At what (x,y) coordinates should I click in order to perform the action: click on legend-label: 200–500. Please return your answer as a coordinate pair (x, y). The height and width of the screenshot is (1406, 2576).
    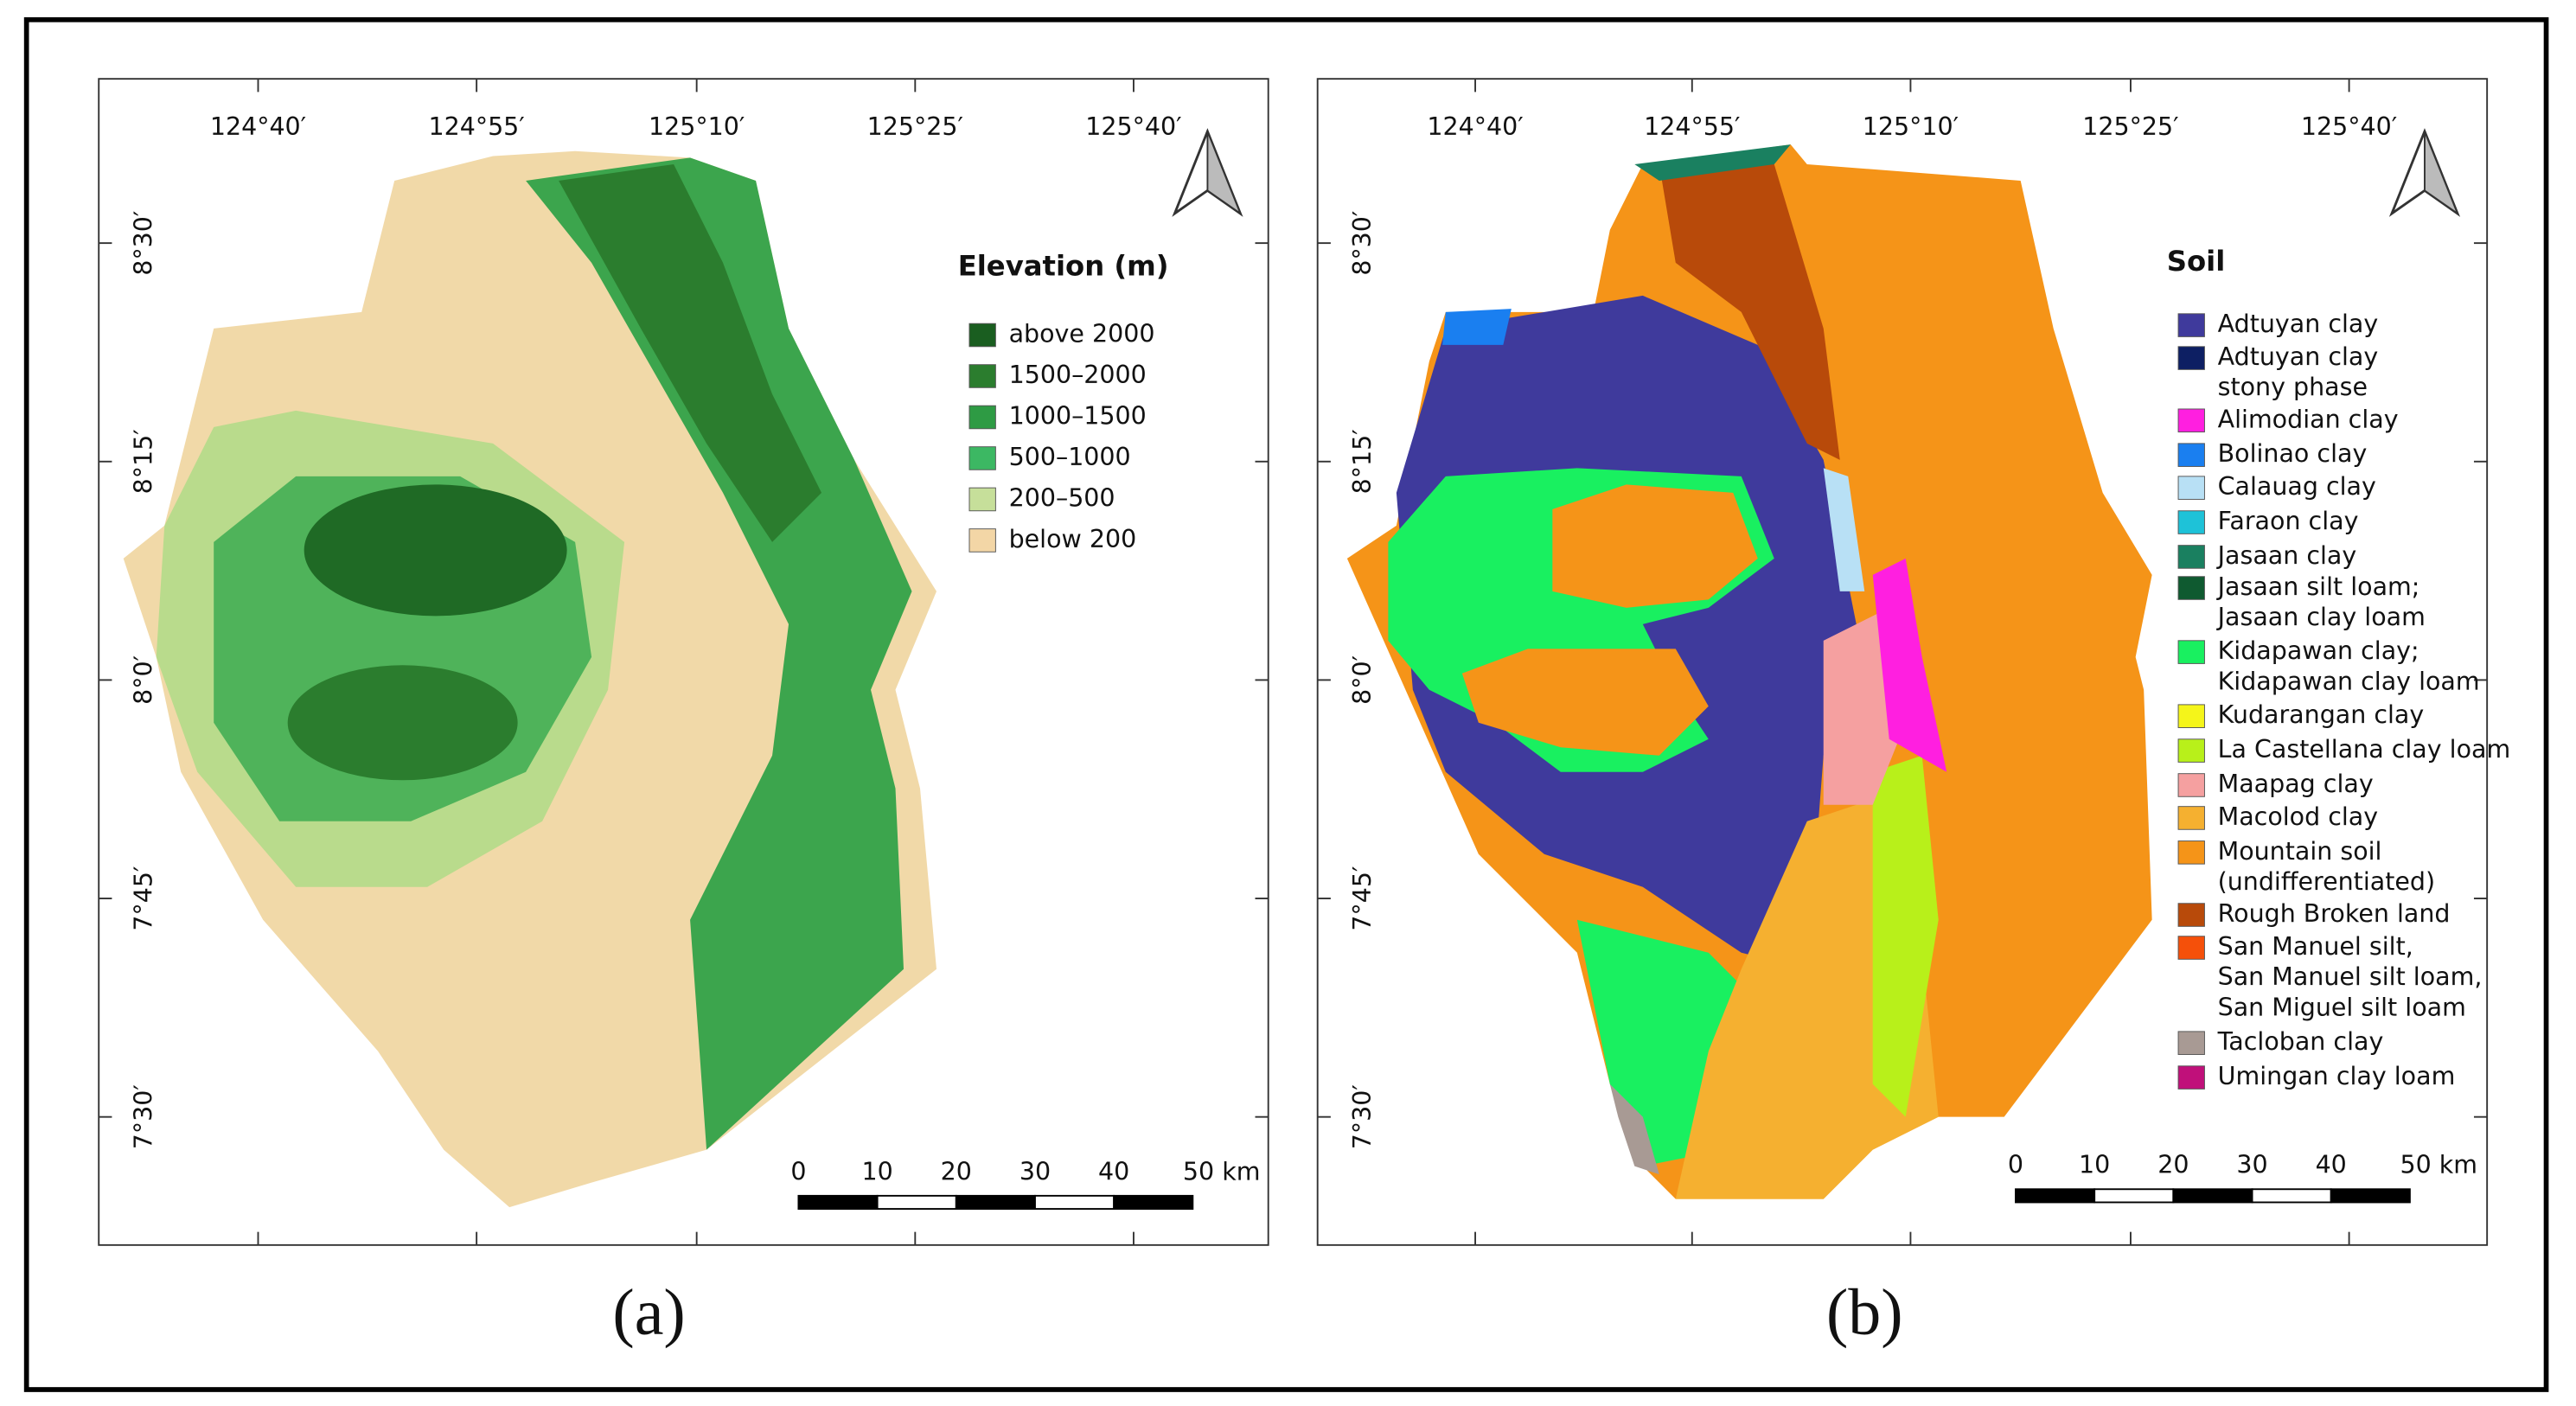
    Looking at the image, I should click on (1062, 498).